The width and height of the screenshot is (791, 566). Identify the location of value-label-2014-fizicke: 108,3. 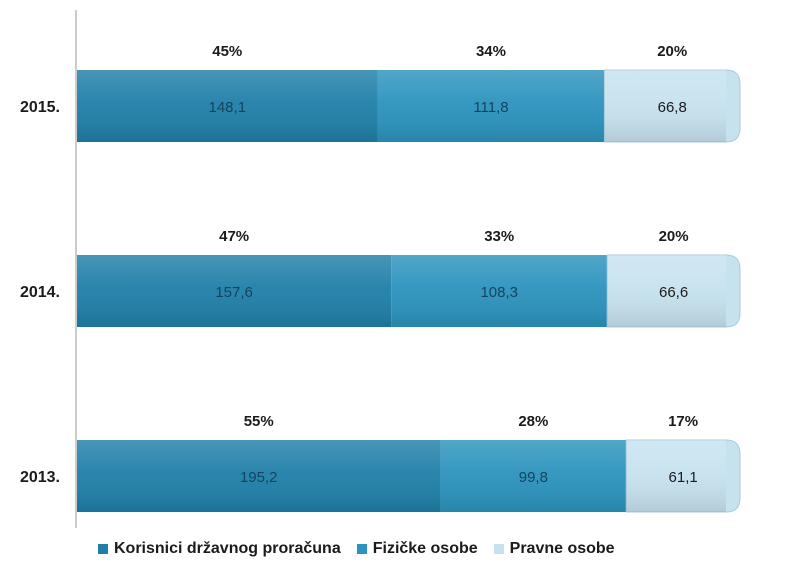
(499, 292).